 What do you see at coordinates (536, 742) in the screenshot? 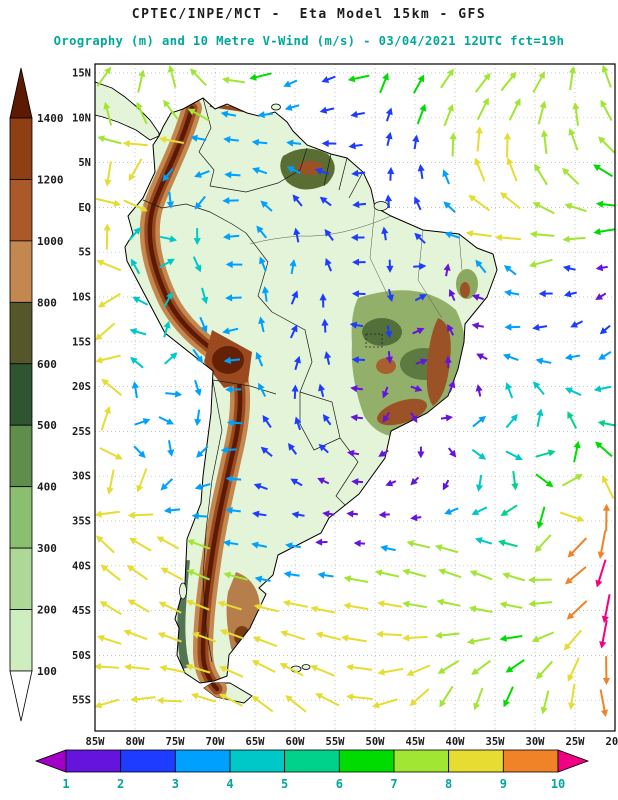
I see `lon-label: 30W` at bounding box center [536, 742].